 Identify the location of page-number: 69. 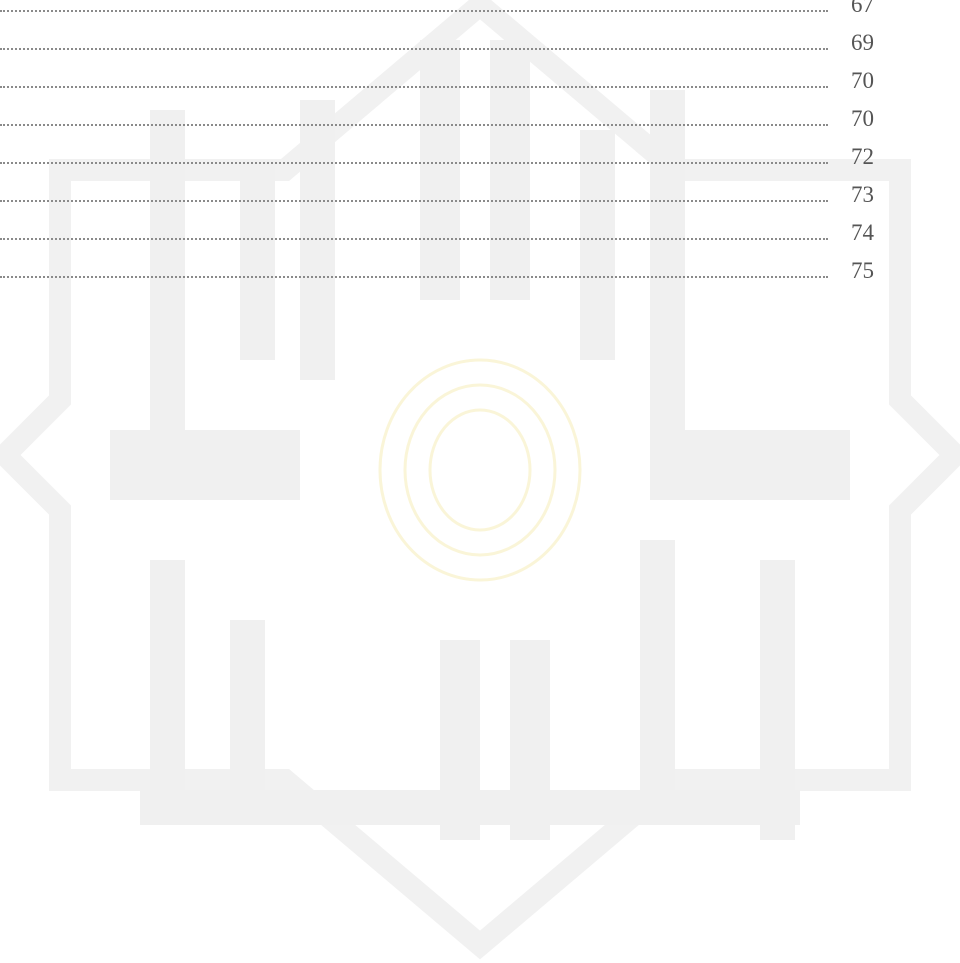
(862, 42).